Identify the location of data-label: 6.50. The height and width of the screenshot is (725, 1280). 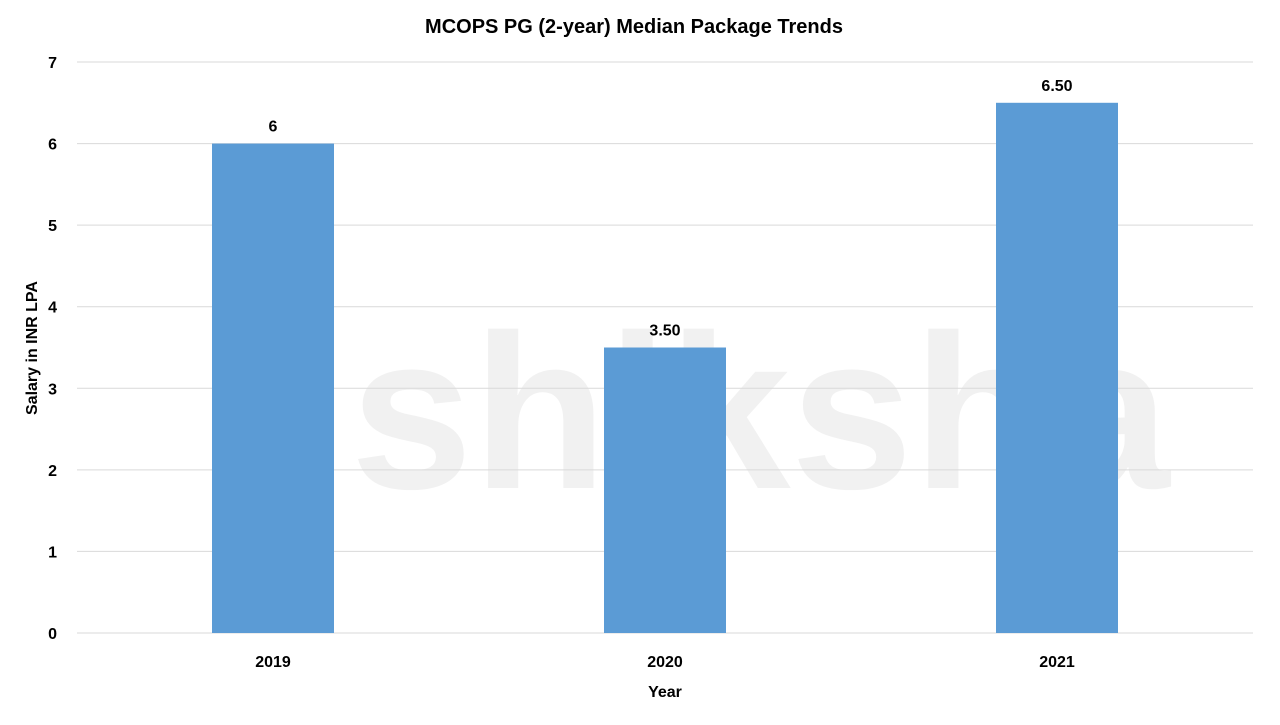
(1056, 86).